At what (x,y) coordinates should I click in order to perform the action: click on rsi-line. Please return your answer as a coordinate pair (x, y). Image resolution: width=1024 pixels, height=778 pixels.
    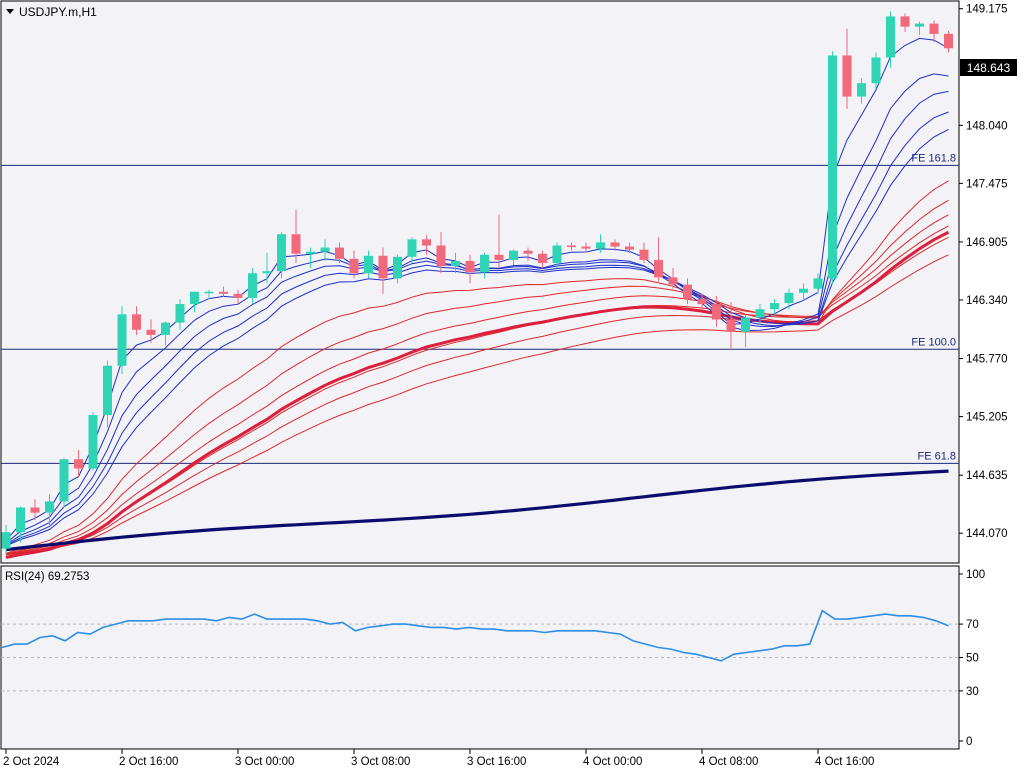
    Looking at the image, I should click on (475, 635).